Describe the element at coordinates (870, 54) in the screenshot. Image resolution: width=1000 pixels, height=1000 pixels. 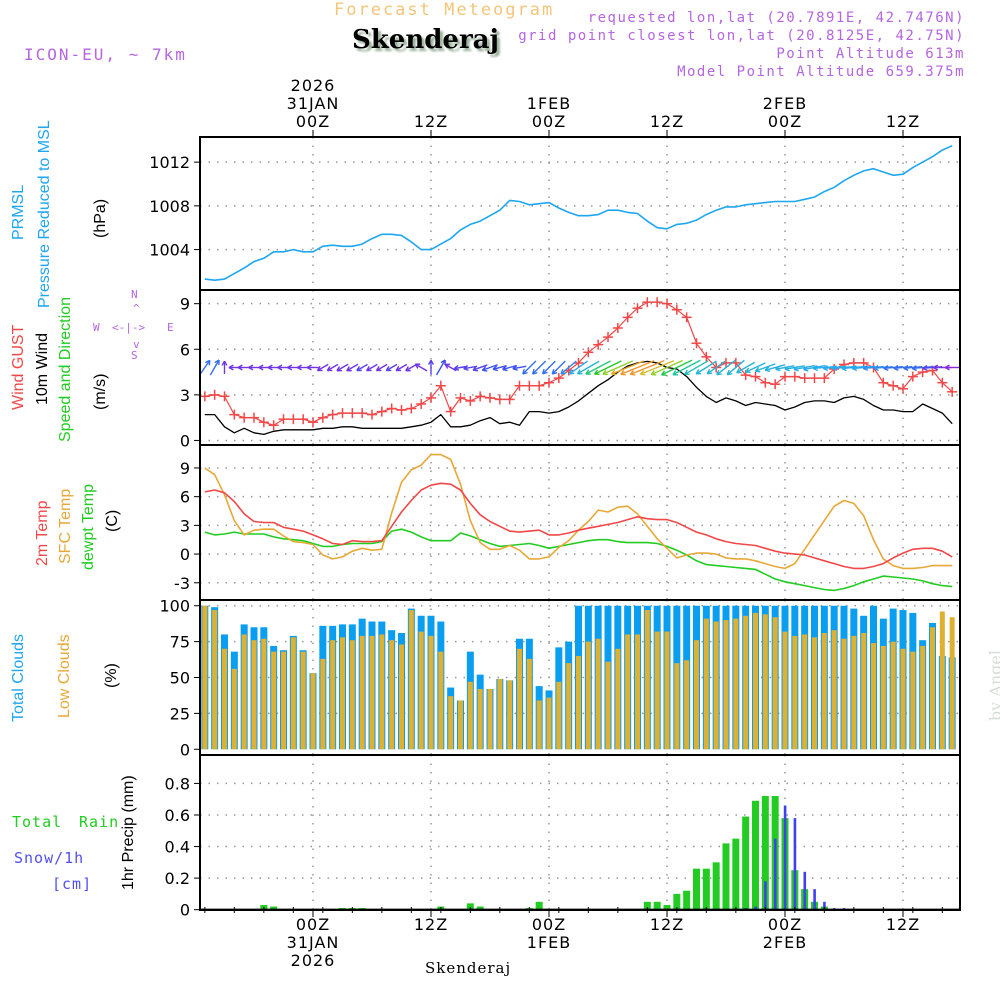
I see `point-altitude: Point Altitude 613m` at that location.